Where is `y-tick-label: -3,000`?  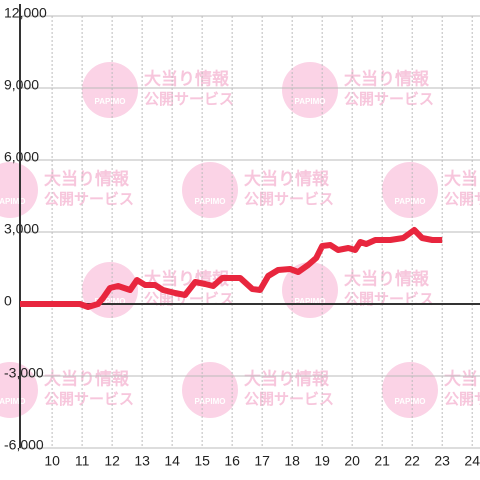 y-tick-label: -3,000 is located at coordinates (24, 373).